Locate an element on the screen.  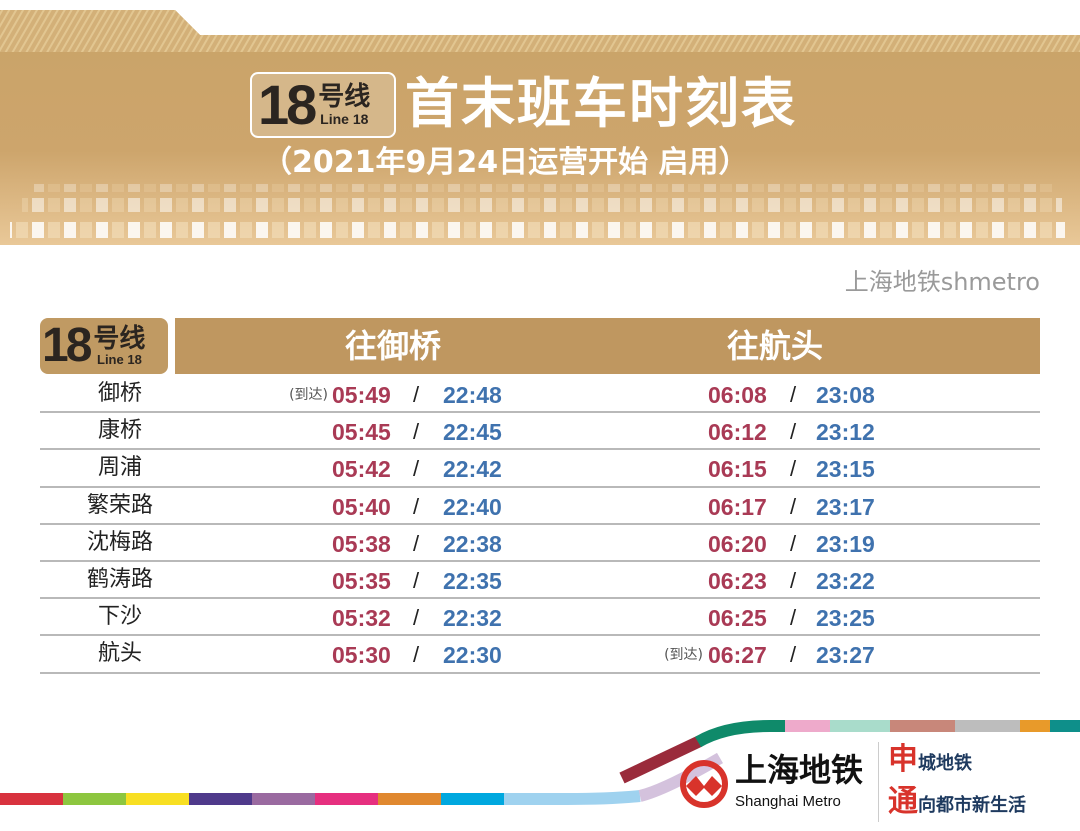
first-train-hangtou: 06:12 is located at coordinates (737, 432).